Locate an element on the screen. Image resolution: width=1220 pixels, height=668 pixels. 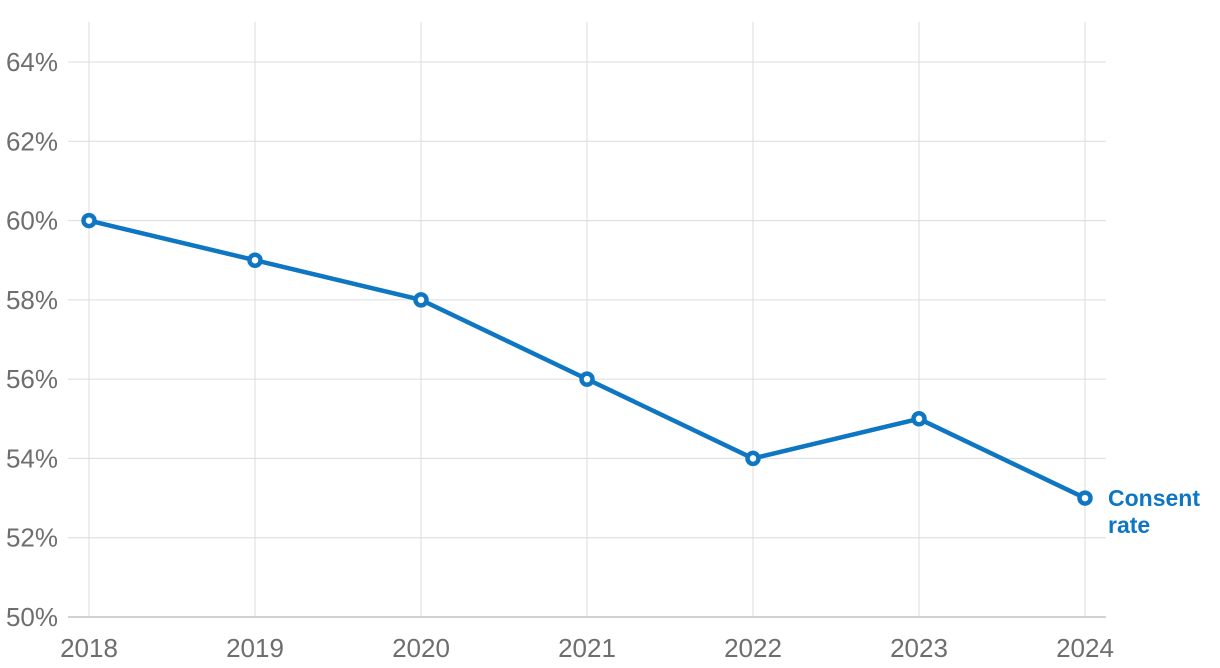
x-tick-label: 2021 is located at coordinates (587, 648).